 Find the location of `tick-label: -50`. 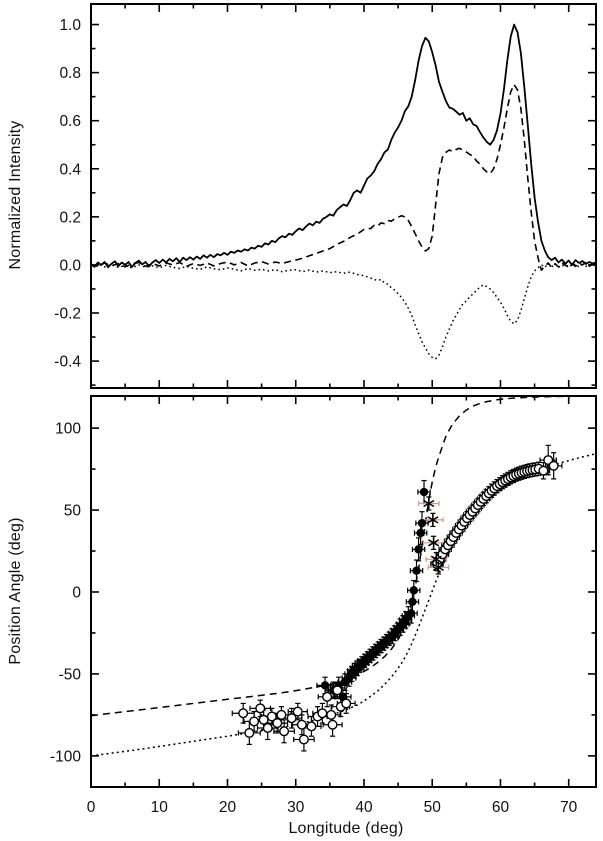

tick-label: -50 is located at coordinates (70, 674).